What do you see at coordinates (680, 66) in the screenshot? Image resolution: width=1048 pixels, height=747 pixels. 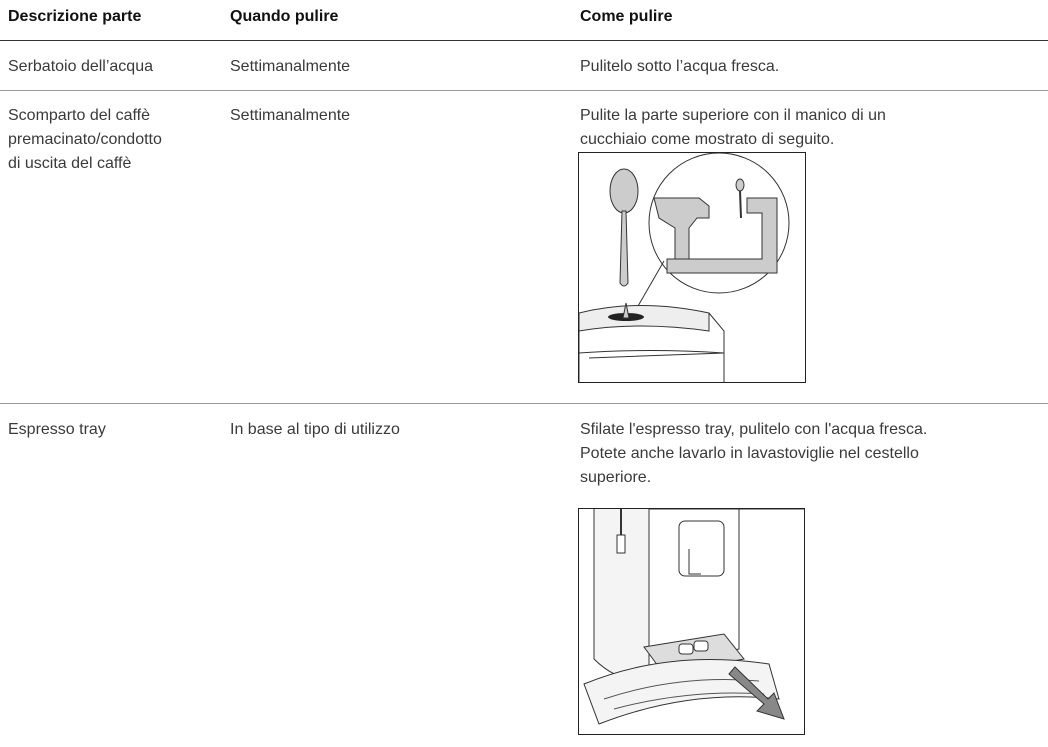 I see `cell: Pulitelo sotto l’acqua fresca.` at bounding box center [680, 66].